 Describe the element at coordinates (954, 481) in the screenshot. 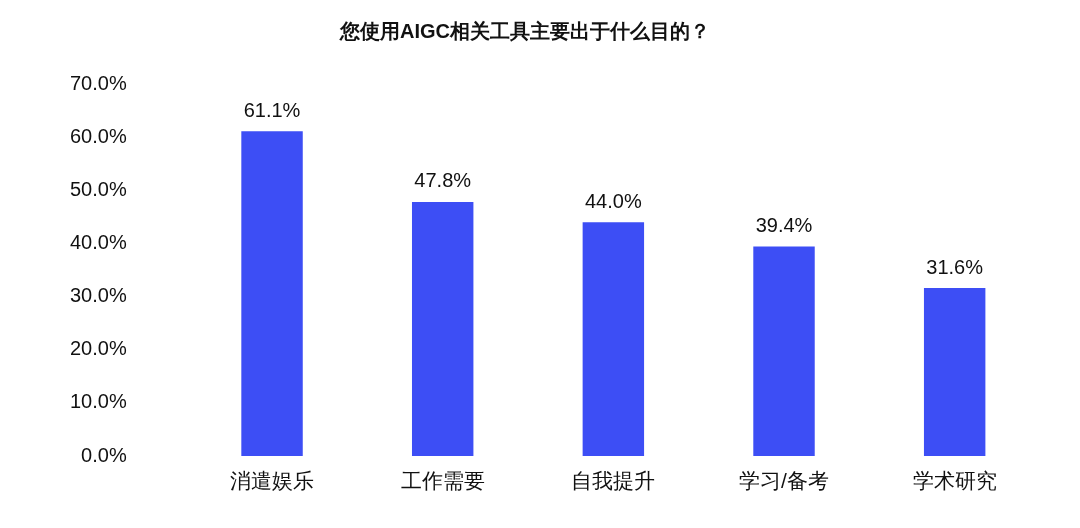

I see `x-tick-label: 学术研究` at that location.